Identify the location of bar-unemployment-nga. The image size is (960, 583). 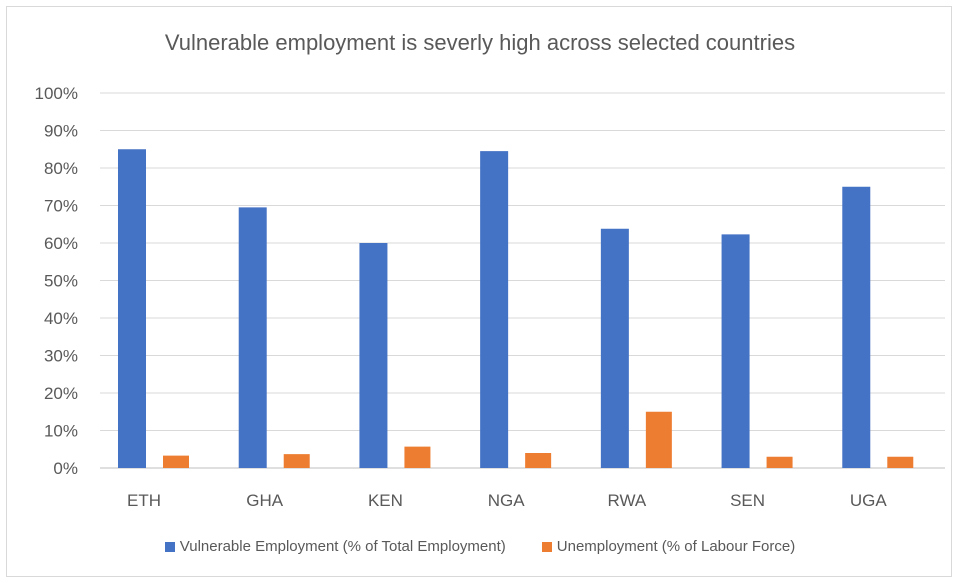
(538, 460).